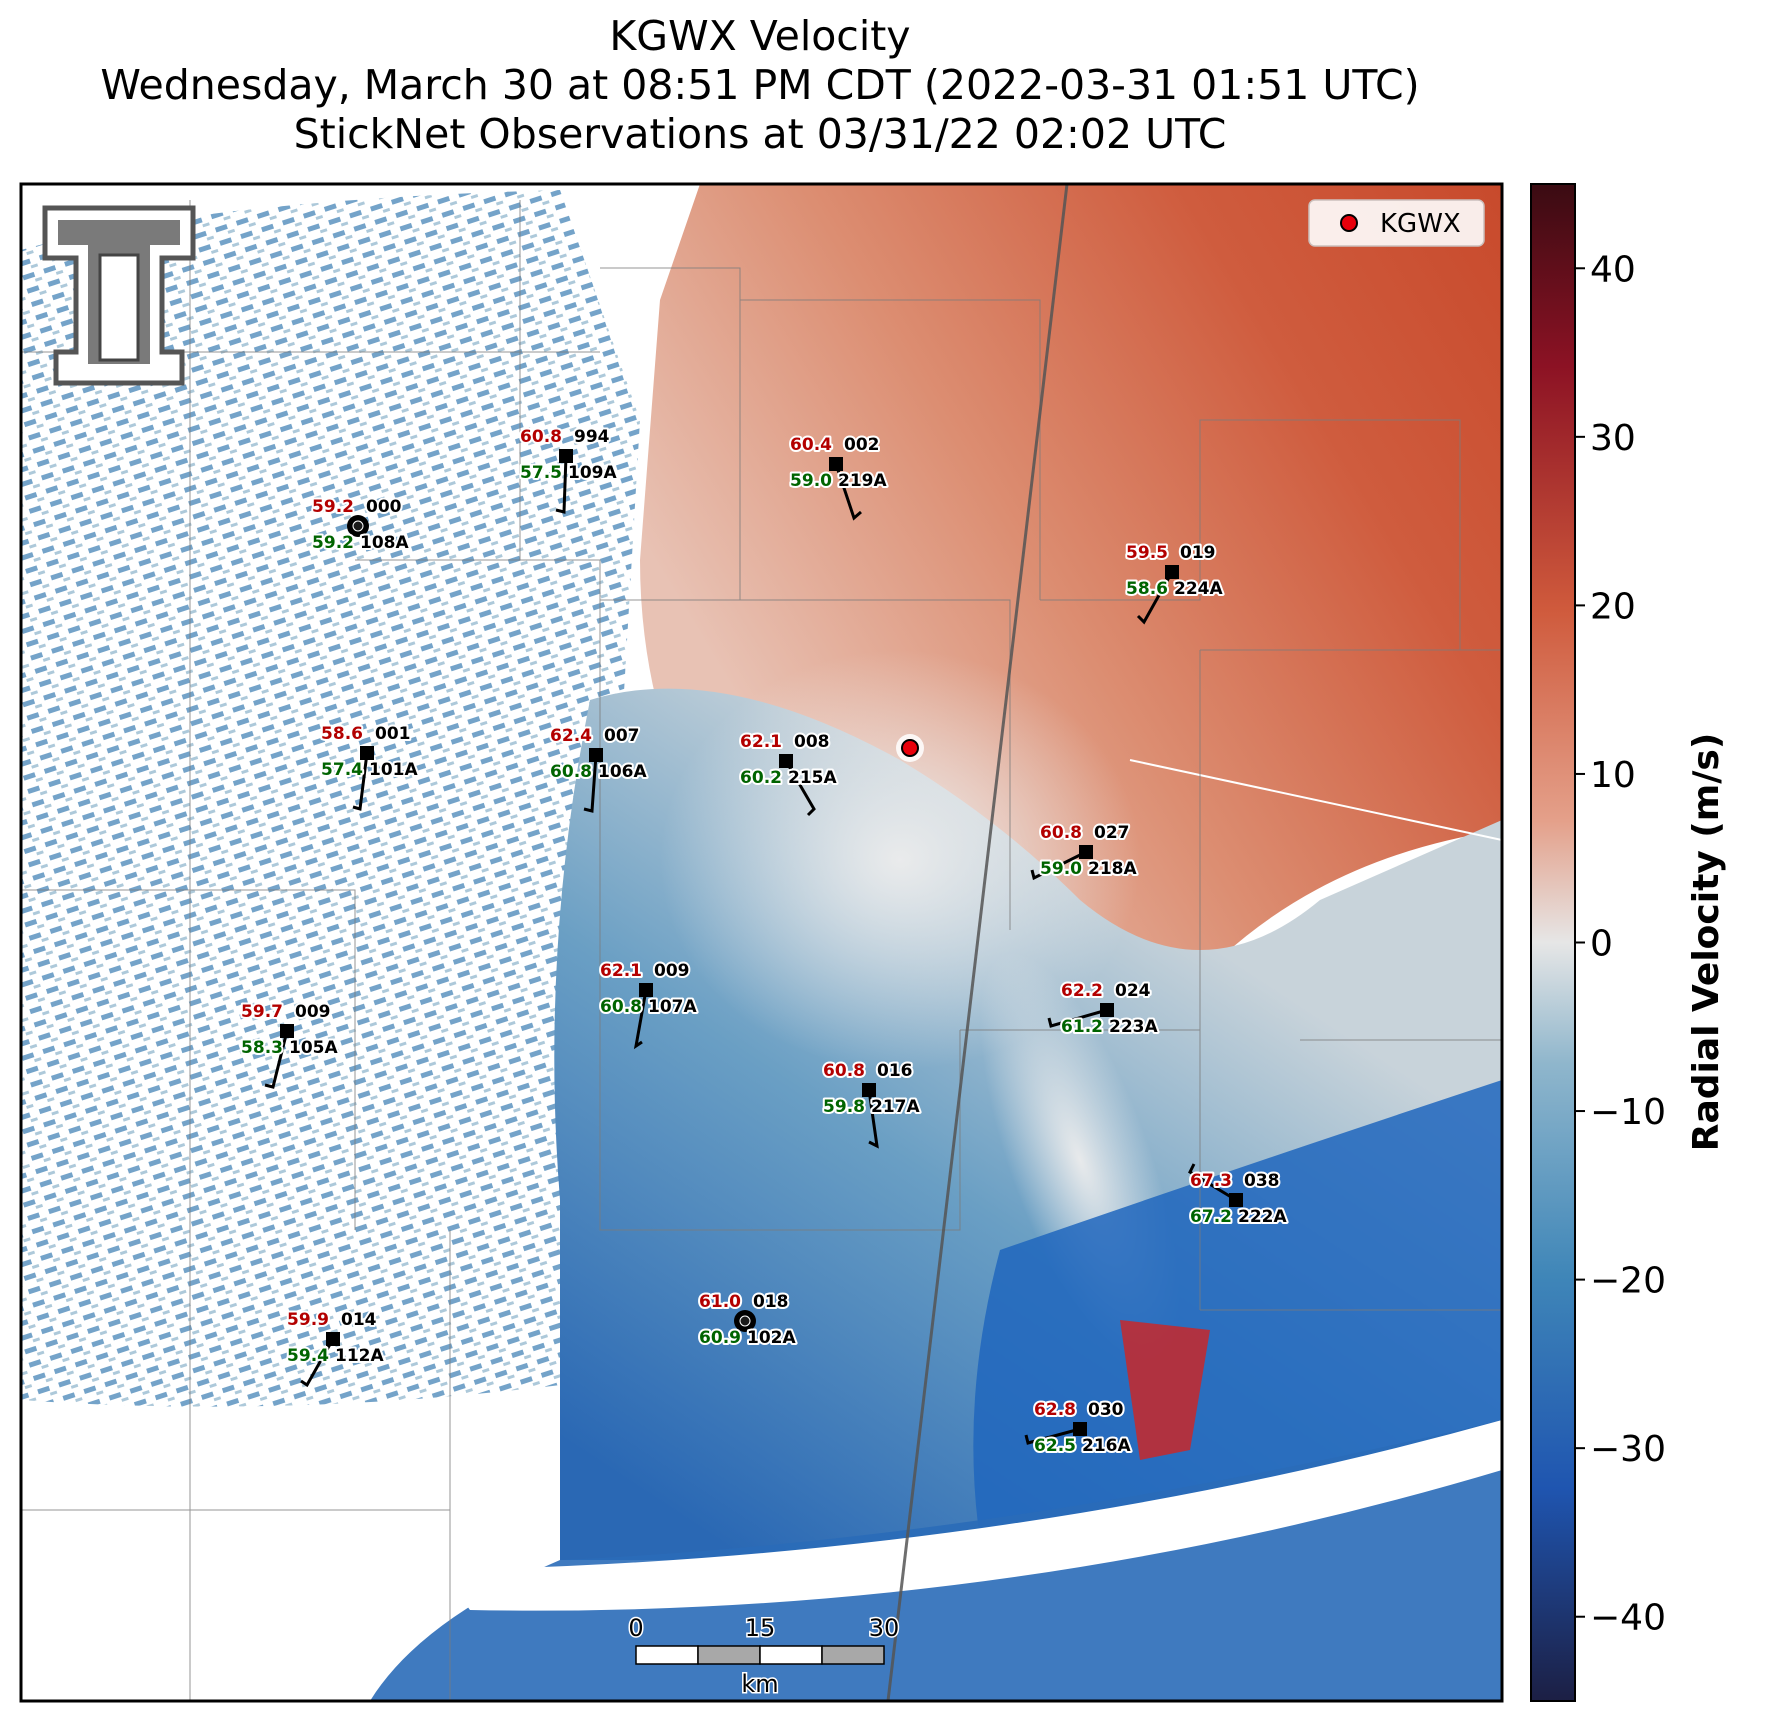 The image size is (1773, 1716). What do you see at coordinates (333, 543) in the screenshot?
I see `station-dewpoint: 59.2` at bounding box center [333, 543].